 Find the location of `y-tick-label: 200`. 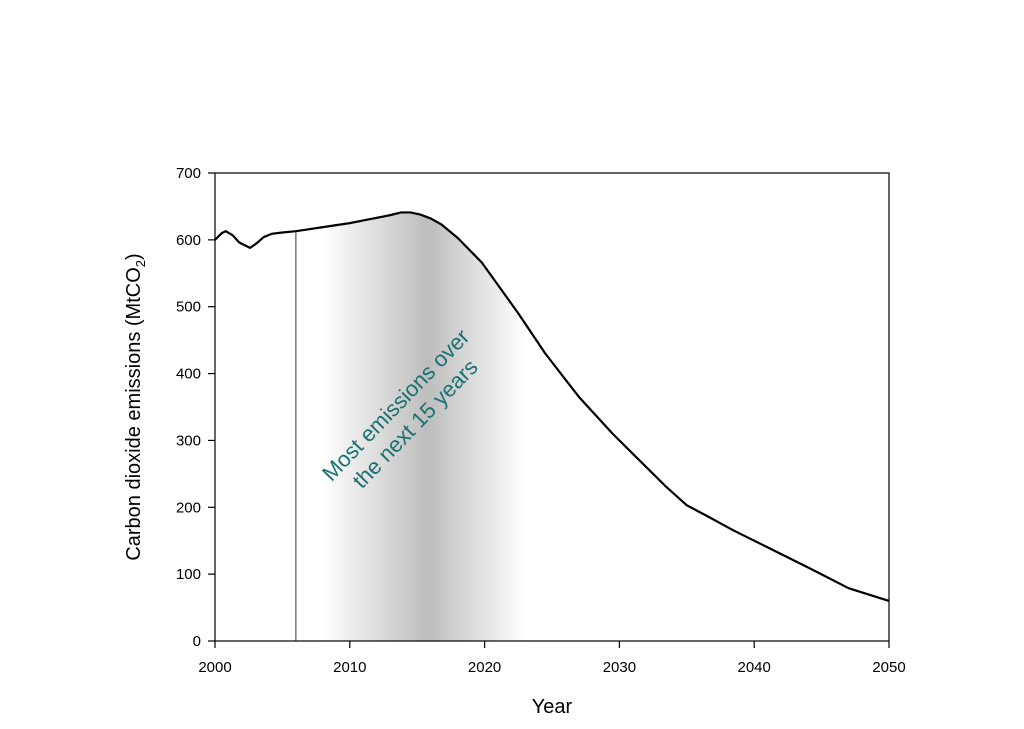

y-tick-label: 200 is located at coordinates (188, 507).